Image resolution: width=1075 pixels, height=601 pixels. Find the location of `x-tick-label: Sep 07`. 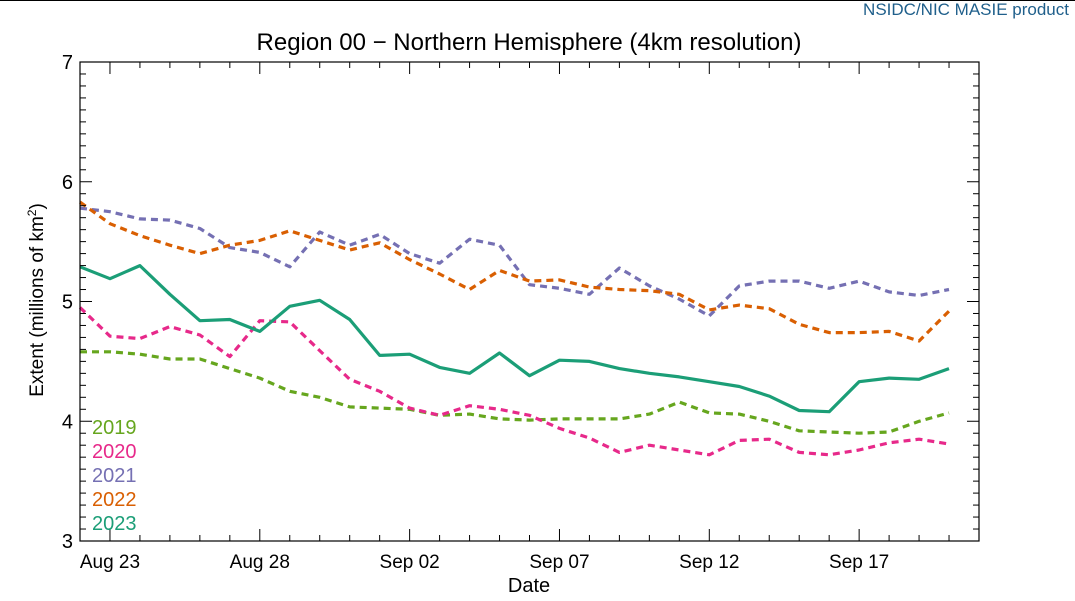

x-tick-label: Sep 07 is located at coordinates (559, 562).